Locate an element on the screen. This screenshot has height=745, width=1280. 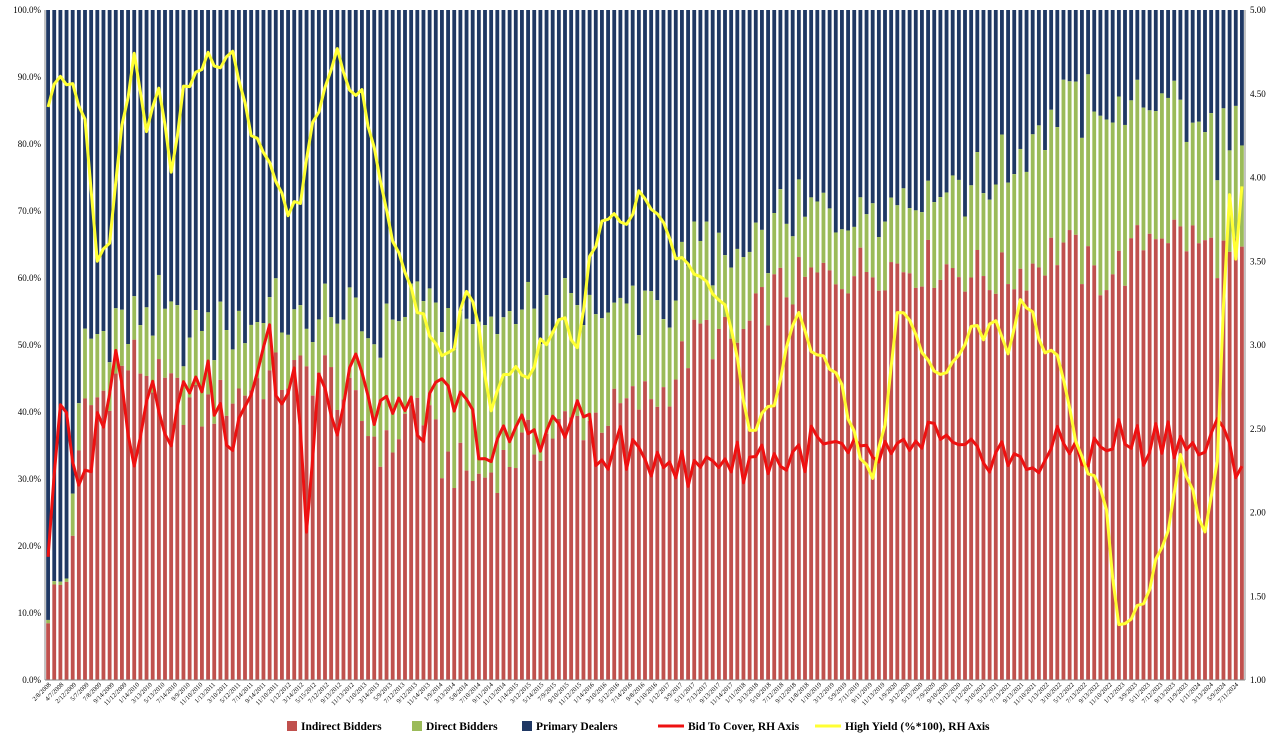
legend-label-indirect: Indirect Bidders is located at coordinates (341, 727).